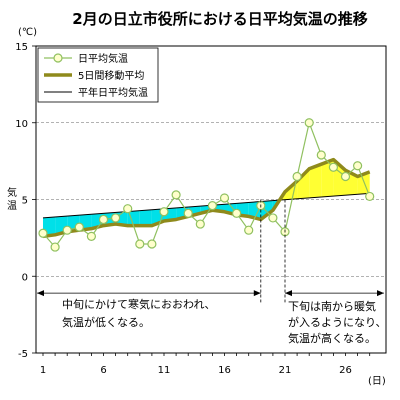  Describe the element at coordinates (337, 322) in the screenshot. I see `right-annotation-line2: が入るようになり、` at that location.